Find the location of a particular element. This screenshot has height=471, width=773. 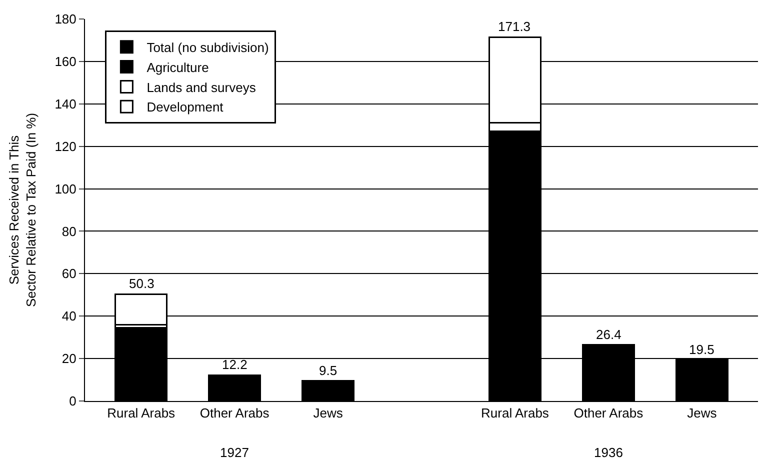

legend-label: Lands and surveys is located at coordinates (201, 87).